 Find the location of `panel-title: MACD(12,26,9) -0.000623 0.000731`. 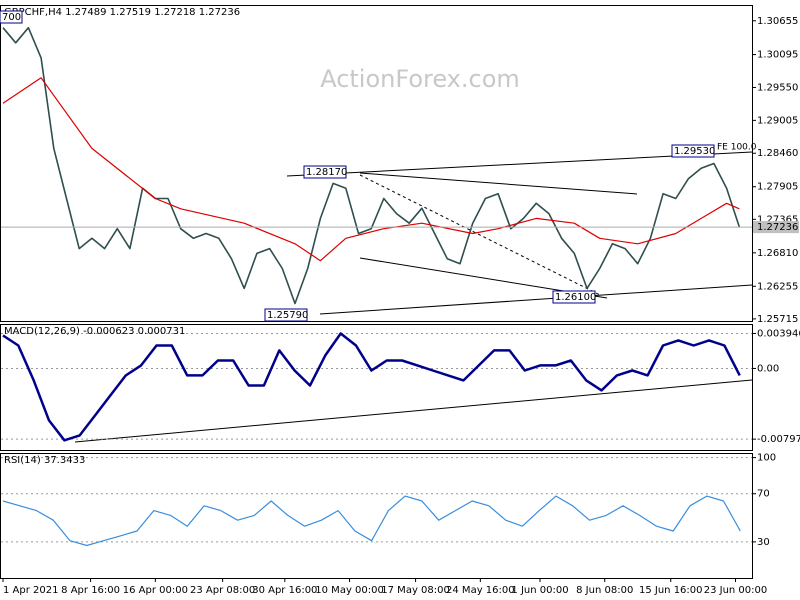

panel-title: MACD(12,26,9) -0.000623 0.000731 is located at coordinates (94, 331).